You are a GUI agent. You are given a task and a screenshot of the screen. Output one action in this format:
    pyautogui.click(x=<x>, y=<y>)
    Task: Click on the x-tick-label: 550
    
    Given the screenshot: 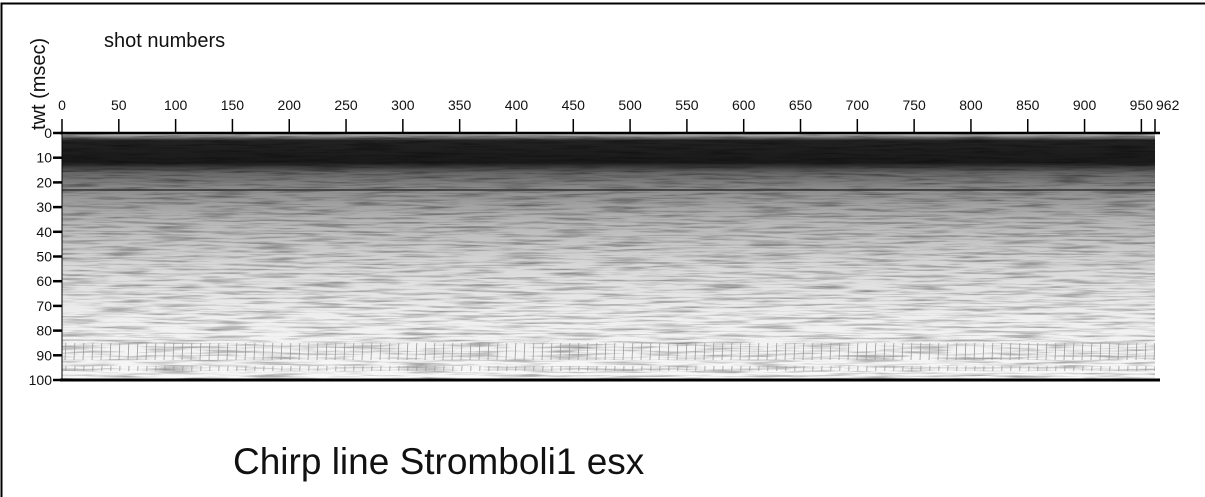 What is the action you would take?
    pyautogui.click(x=687, y=105)
    